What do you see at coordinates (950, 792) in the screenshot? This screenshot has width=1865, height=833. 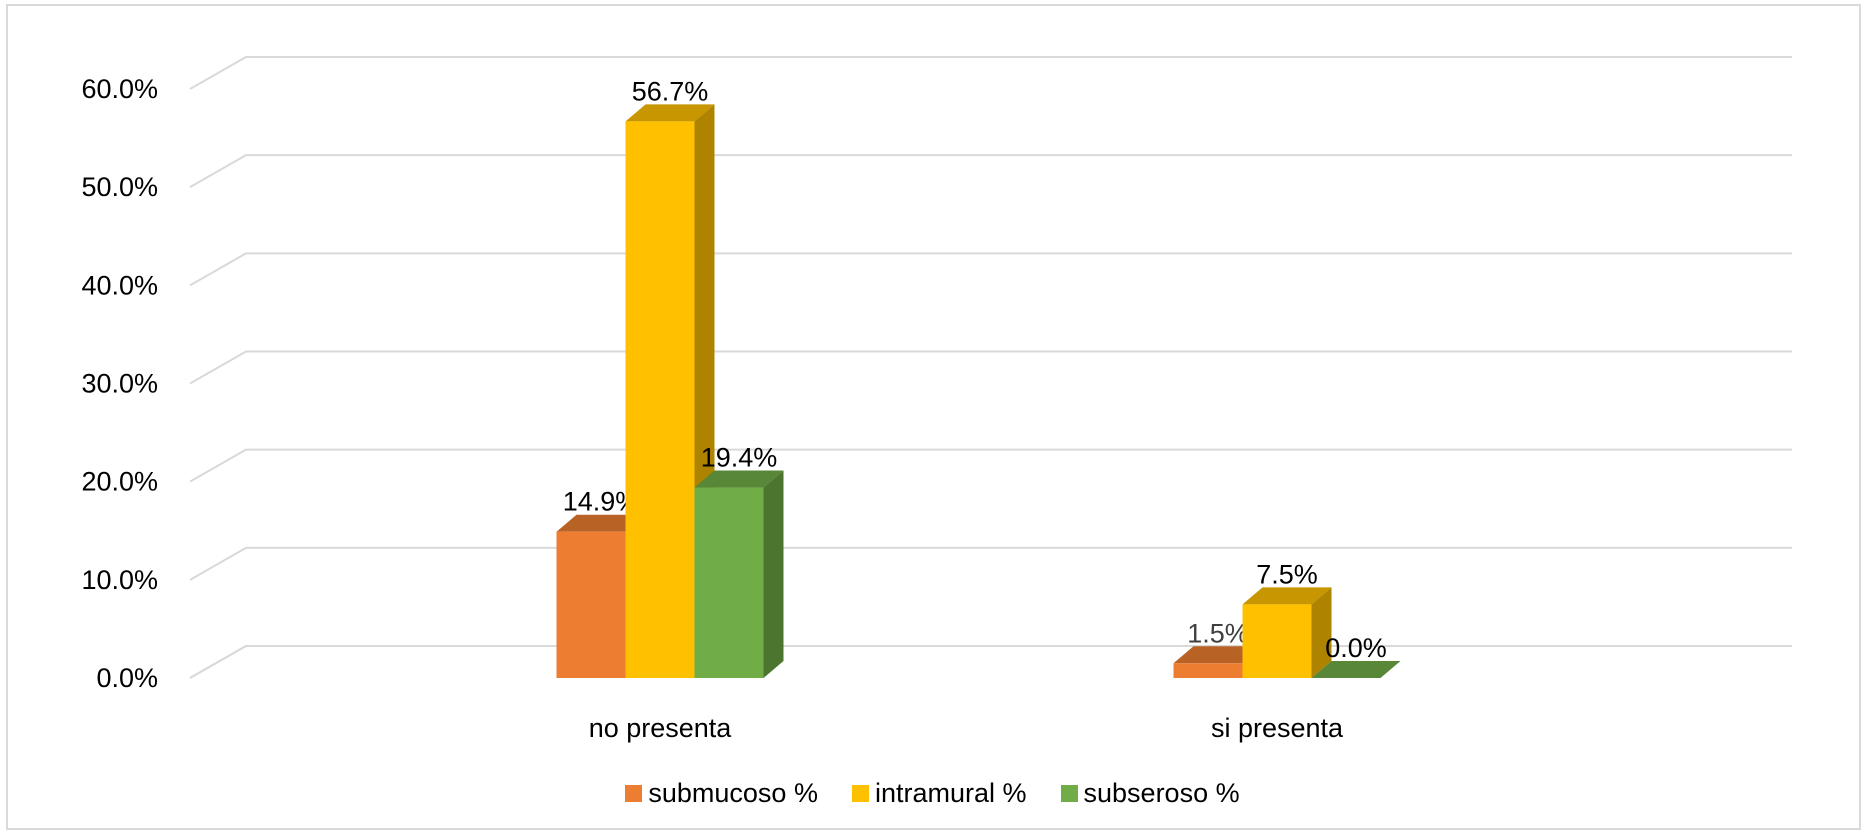 I see `legend-label-intramural: intramural %` at bounding box center [950, 792].